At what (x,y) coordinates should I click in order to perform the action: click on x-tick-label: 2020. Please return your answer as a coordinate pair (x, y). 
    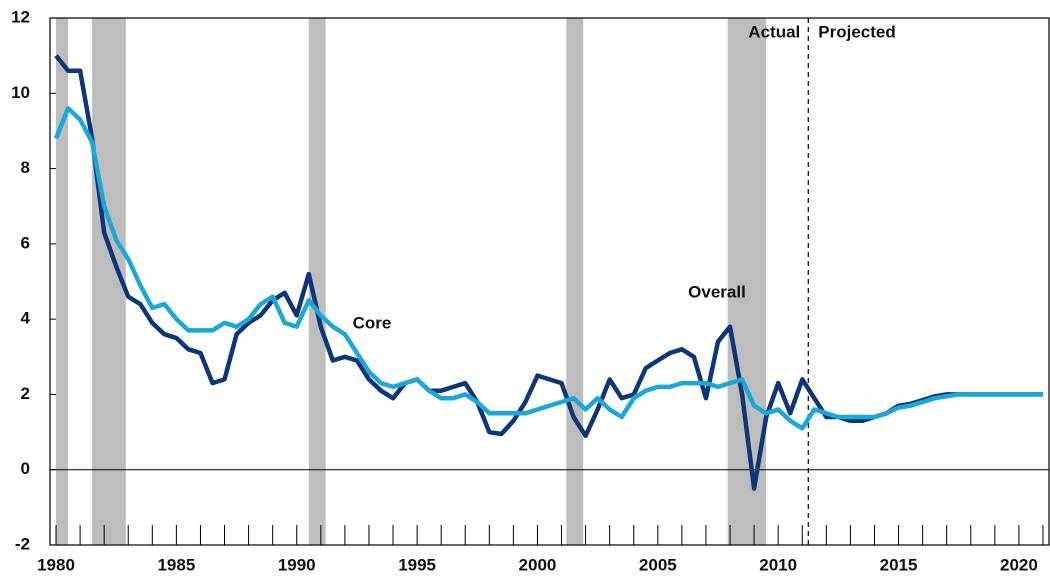
    Looking at the image, I should click on (1019, 564).